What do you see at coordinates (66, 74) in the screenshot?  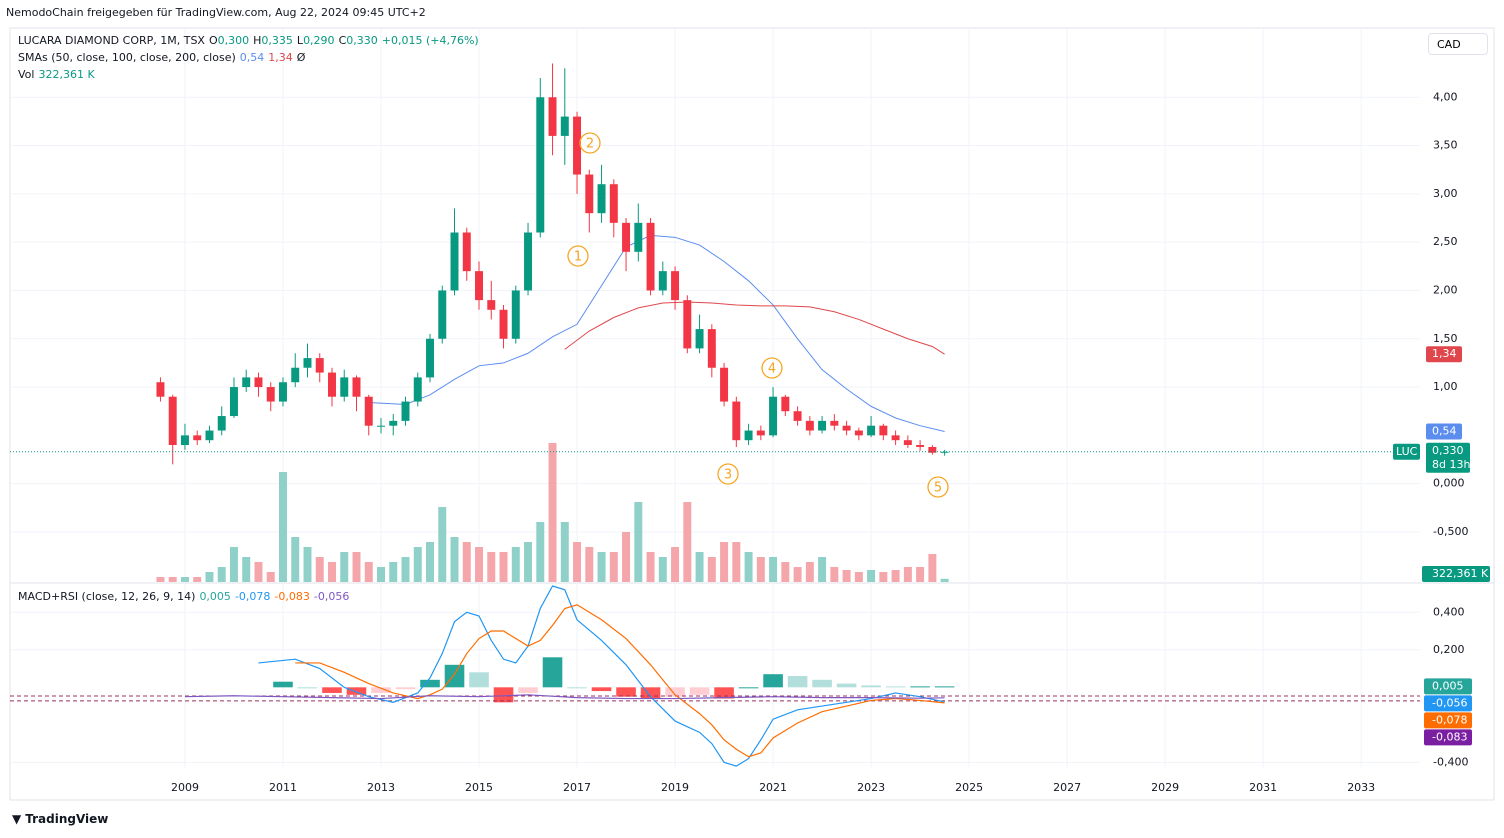 I see `vol-legend-value: 322,361 K` at bounding box center [66, 74].